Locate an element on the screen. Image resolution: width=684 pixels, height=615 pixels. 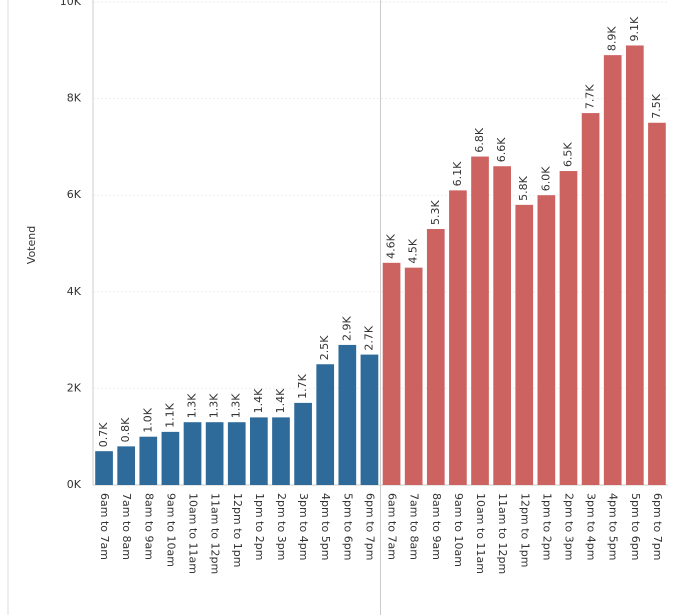
value-label: 6.5K is located at coordinates (567, 154).